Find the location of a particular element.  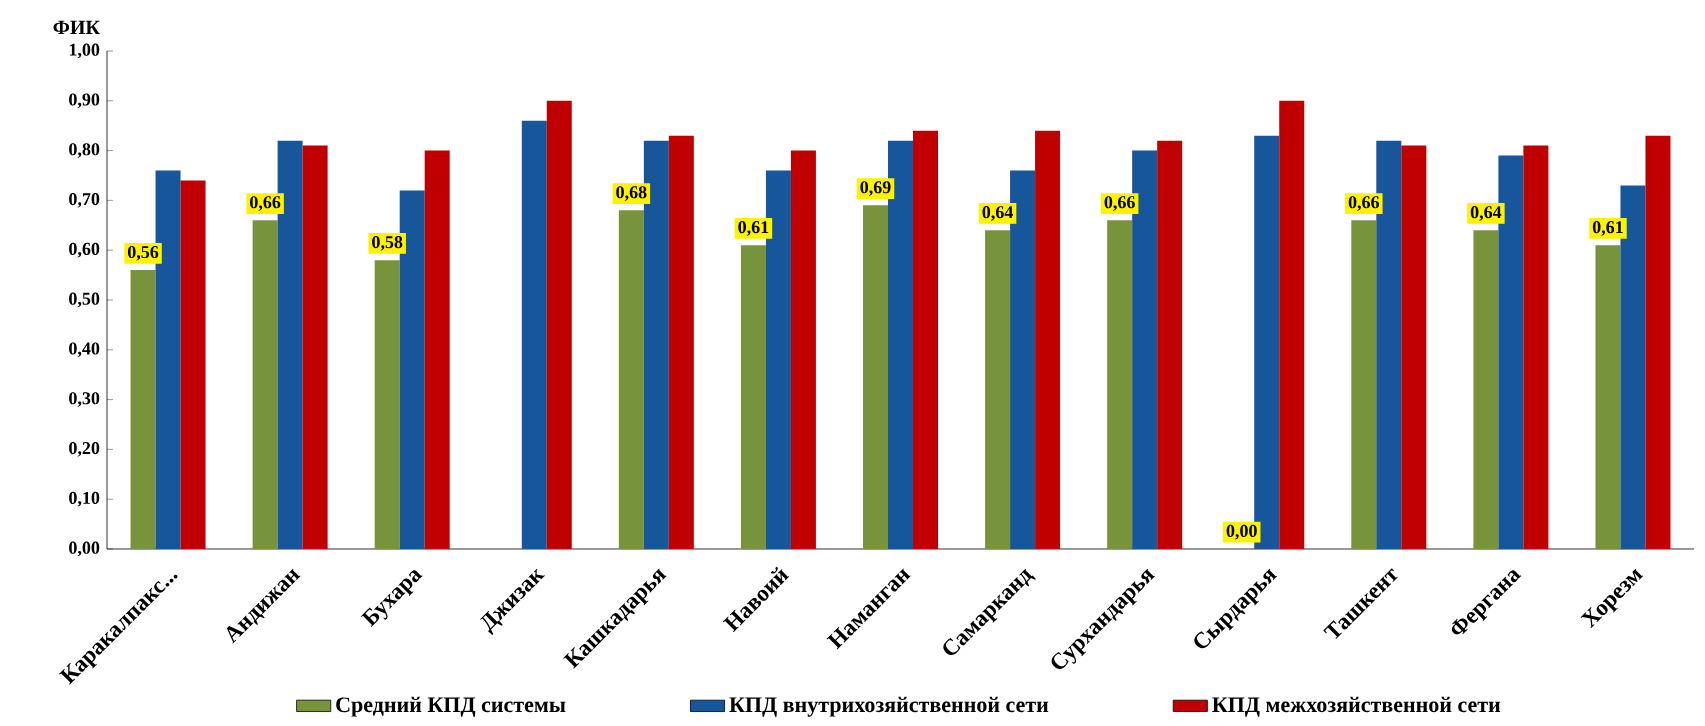

y-tick-label: 0,60 is located at coordinates (84, 250).